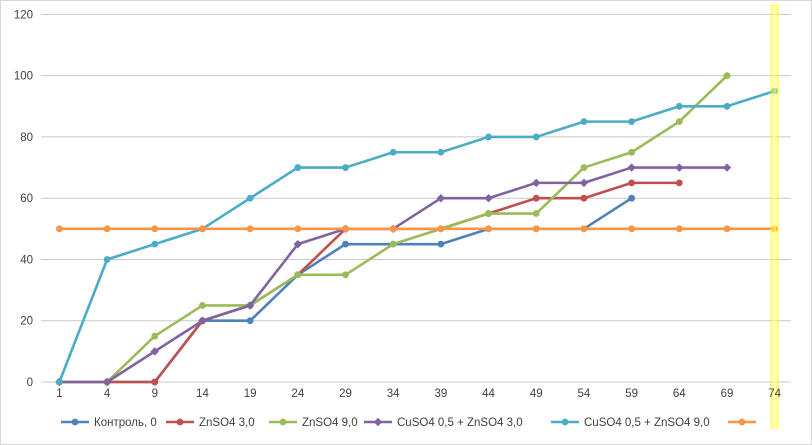 This screenshot has width=812, height=445. I want to click on x-axis-label-74: 74, so click(774, 394).